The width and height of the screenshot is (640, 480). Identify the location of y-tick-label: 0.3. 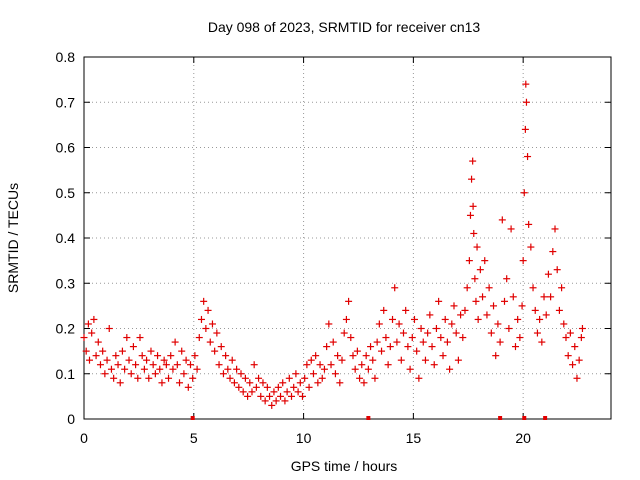
(66, 283).